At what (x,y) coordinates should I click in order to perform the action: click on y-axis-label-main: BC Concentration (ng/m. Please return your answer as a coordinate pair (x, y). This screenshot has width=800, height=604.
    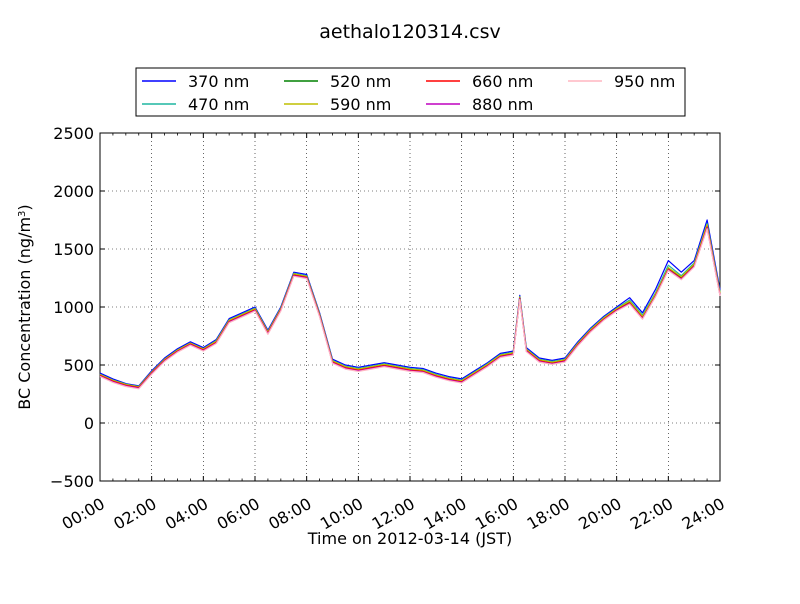
    Looking at the image, I should click on (24, 313).